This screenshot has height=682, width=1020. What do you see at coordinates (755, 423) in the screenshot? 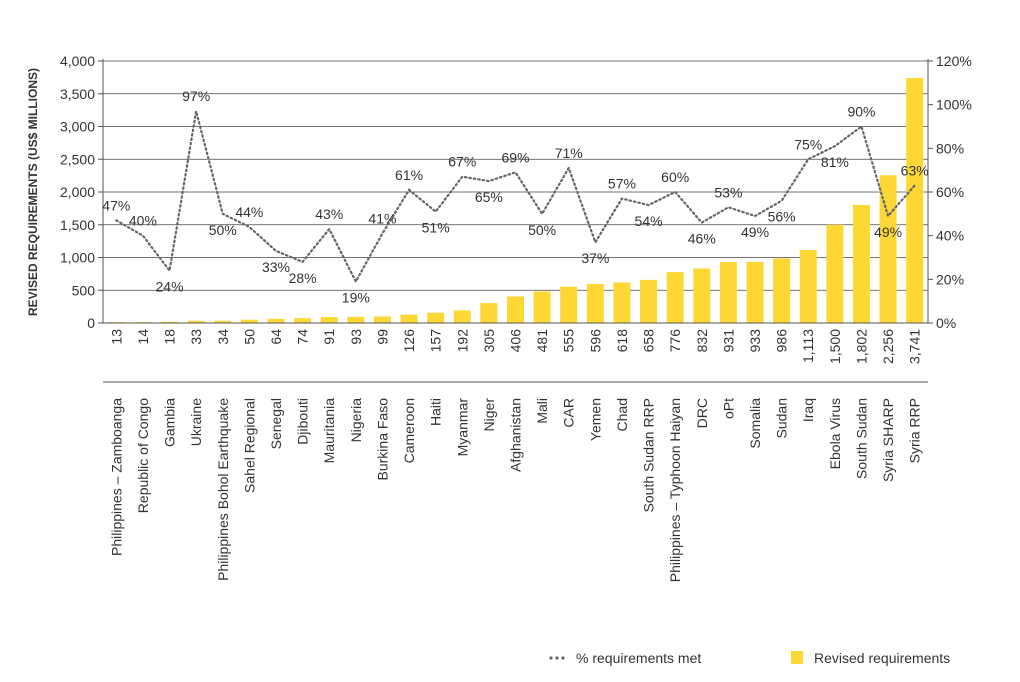
I see `category-label: Somalia` at bounding box center [755, 423].